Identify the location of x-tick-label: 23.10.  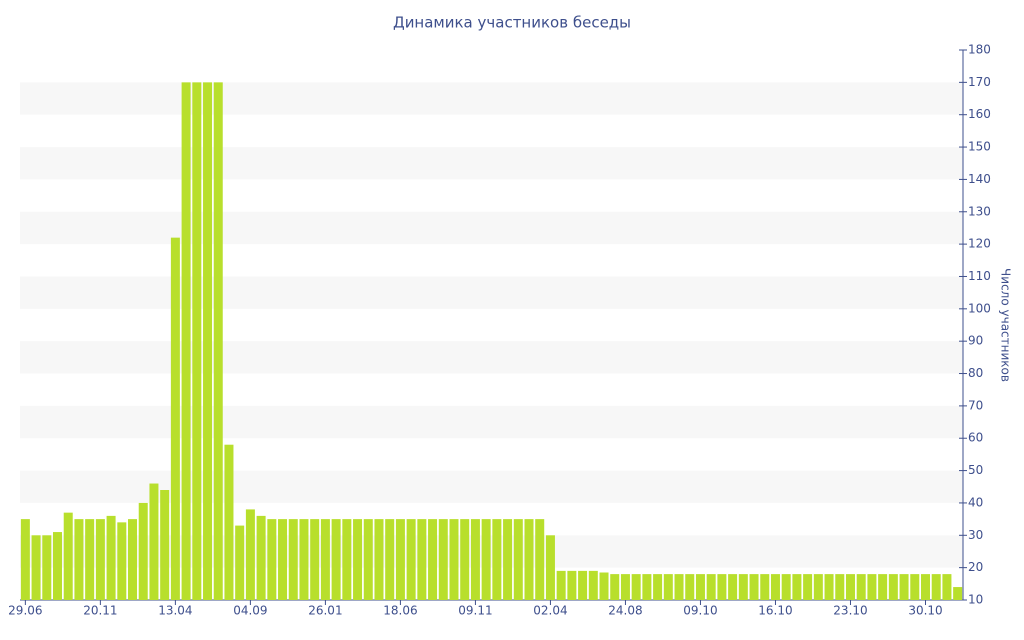
(850, 611).